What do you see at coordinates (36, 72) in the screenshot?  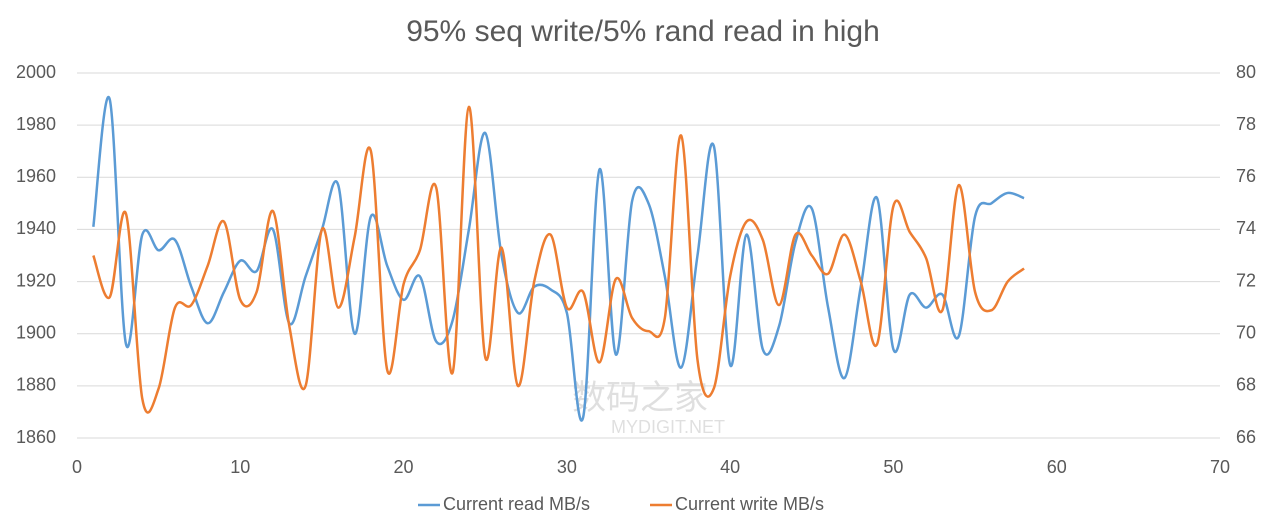 I see `y-tick-label: 2000` at bounding box center [36, 72].